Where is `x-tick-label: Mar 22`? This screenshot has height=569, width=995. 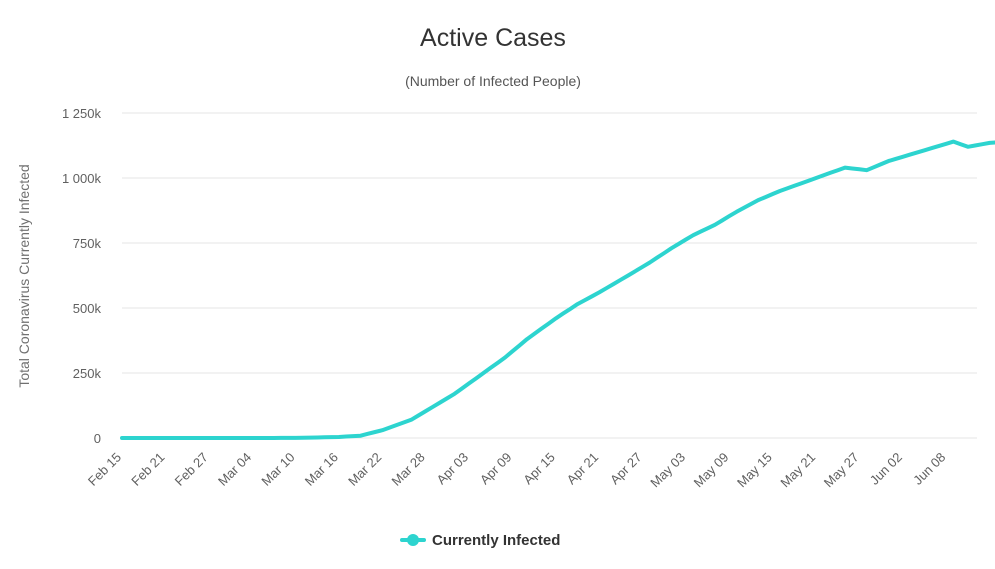
x-tick-label: Mar 22 is located at coordinates (364, 469).